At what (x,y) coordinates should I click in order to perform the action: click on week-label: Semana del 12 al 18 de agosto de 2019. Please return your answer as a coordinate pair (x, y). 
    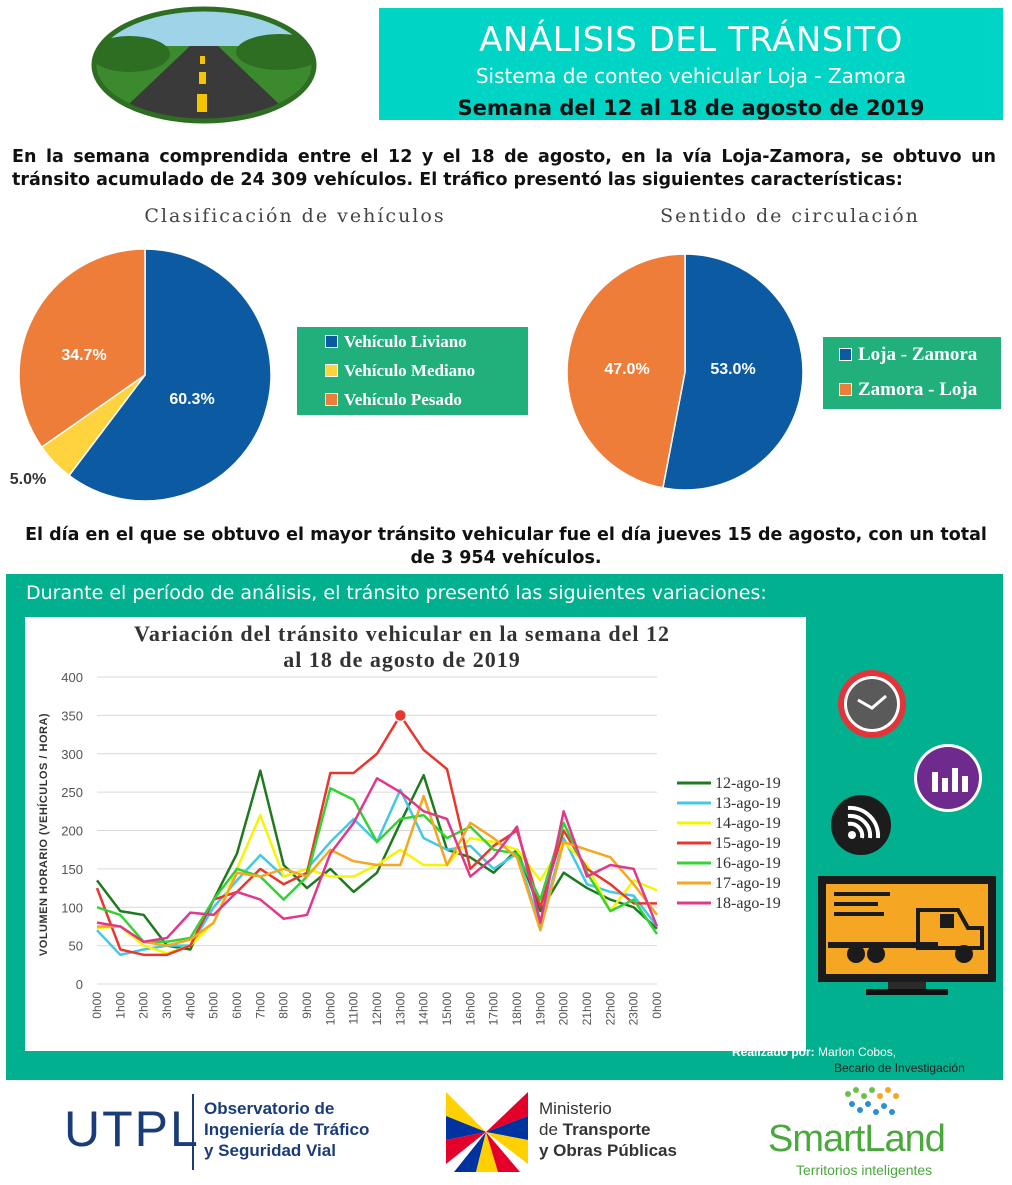
    Looking at the image, I should click on (691, 108).